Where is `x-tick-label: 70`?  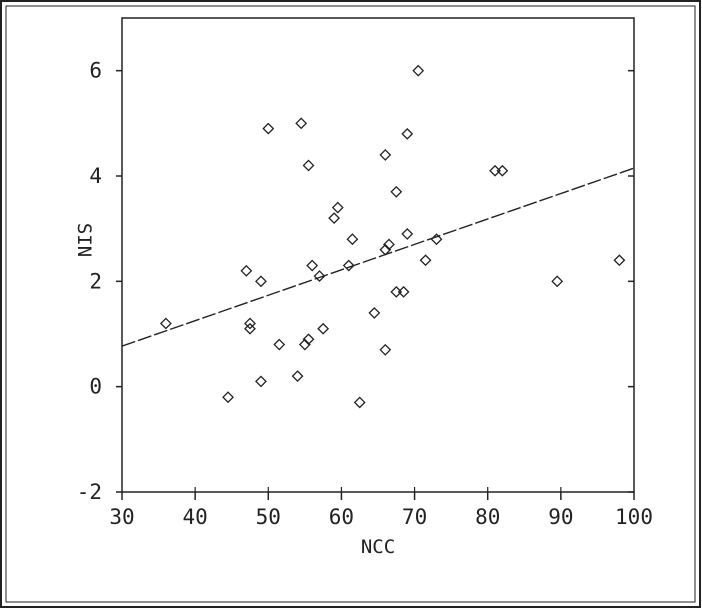
x-tick-label: 70 is located at coordinates (414, 517).